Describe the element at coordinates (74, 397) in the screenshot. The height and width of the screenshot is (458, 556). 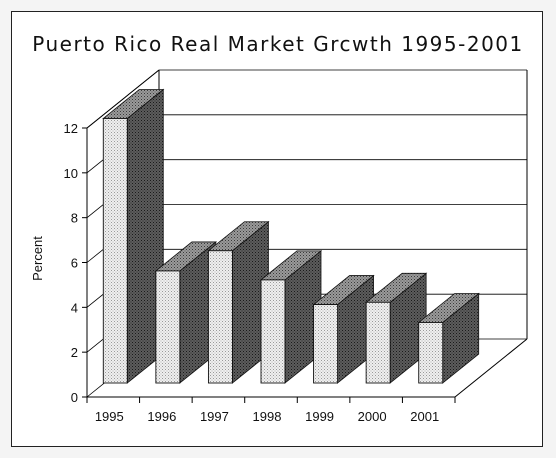
I see `y-tick-label: 0` at that location.